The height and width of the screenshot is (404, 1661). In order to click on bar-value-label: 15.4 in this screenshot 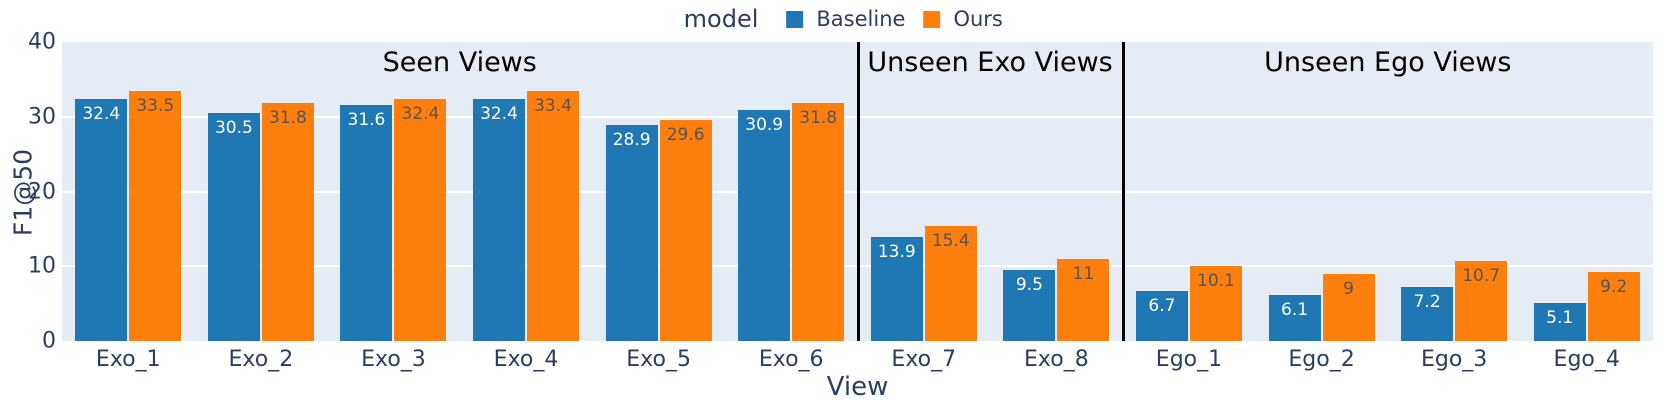, I will do `click(950, 240)`.